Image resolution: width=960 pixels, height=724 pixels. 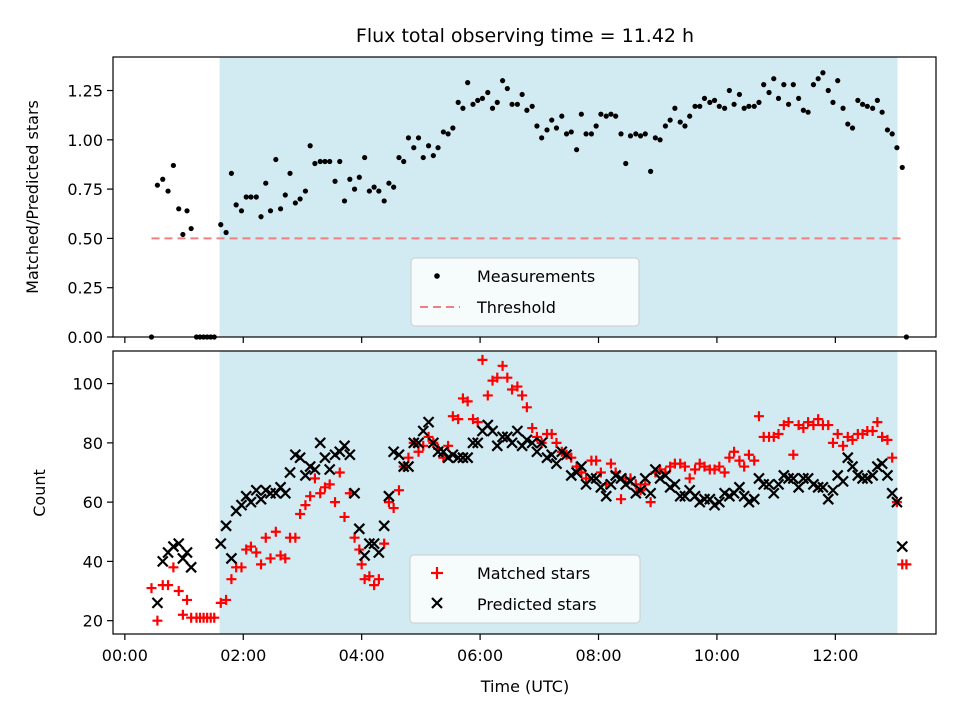 I want to click on legend-label-measurements: Measurements, so click(x=536, y=276).